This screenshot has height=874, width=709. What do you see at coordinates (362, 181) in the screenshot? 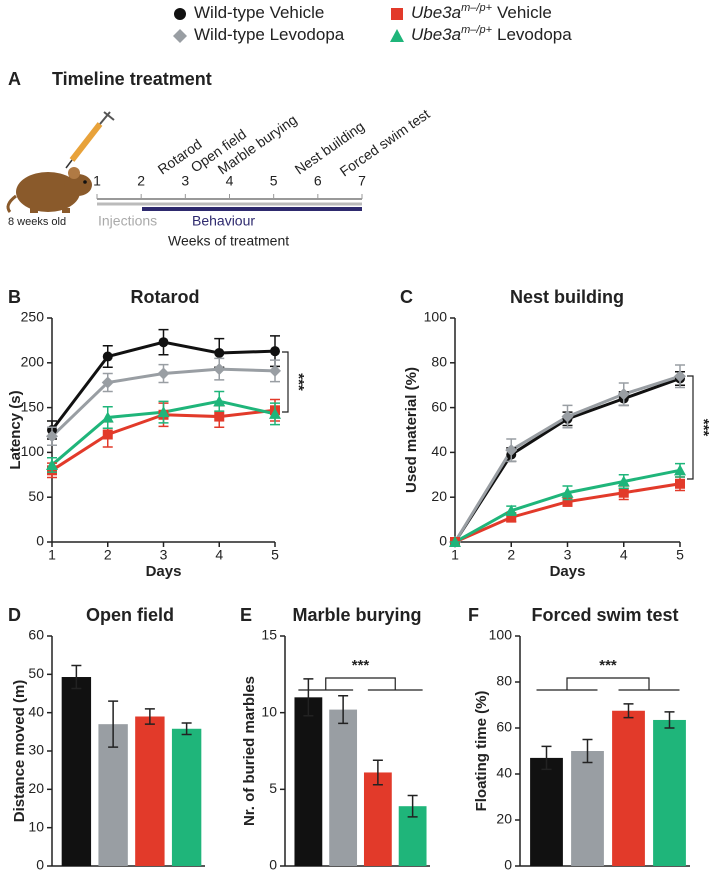
I see `week-label: 7` at bounding box center [362, 181].